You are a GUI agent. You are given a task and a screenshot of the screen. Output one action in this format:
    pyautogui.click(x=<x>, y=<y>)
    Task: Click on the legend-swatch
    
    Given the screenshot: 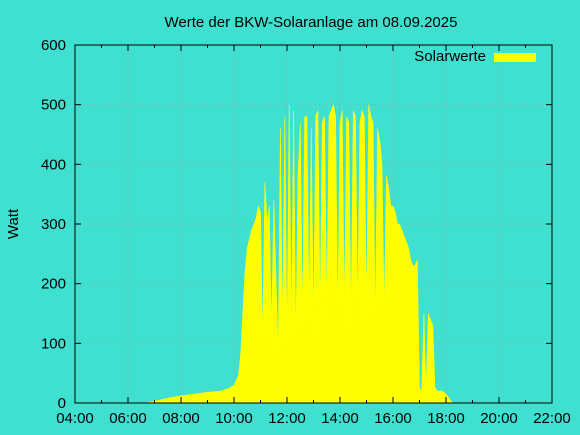 What is the action you would take?
    pyautogui.click(x=515, y=57)
    